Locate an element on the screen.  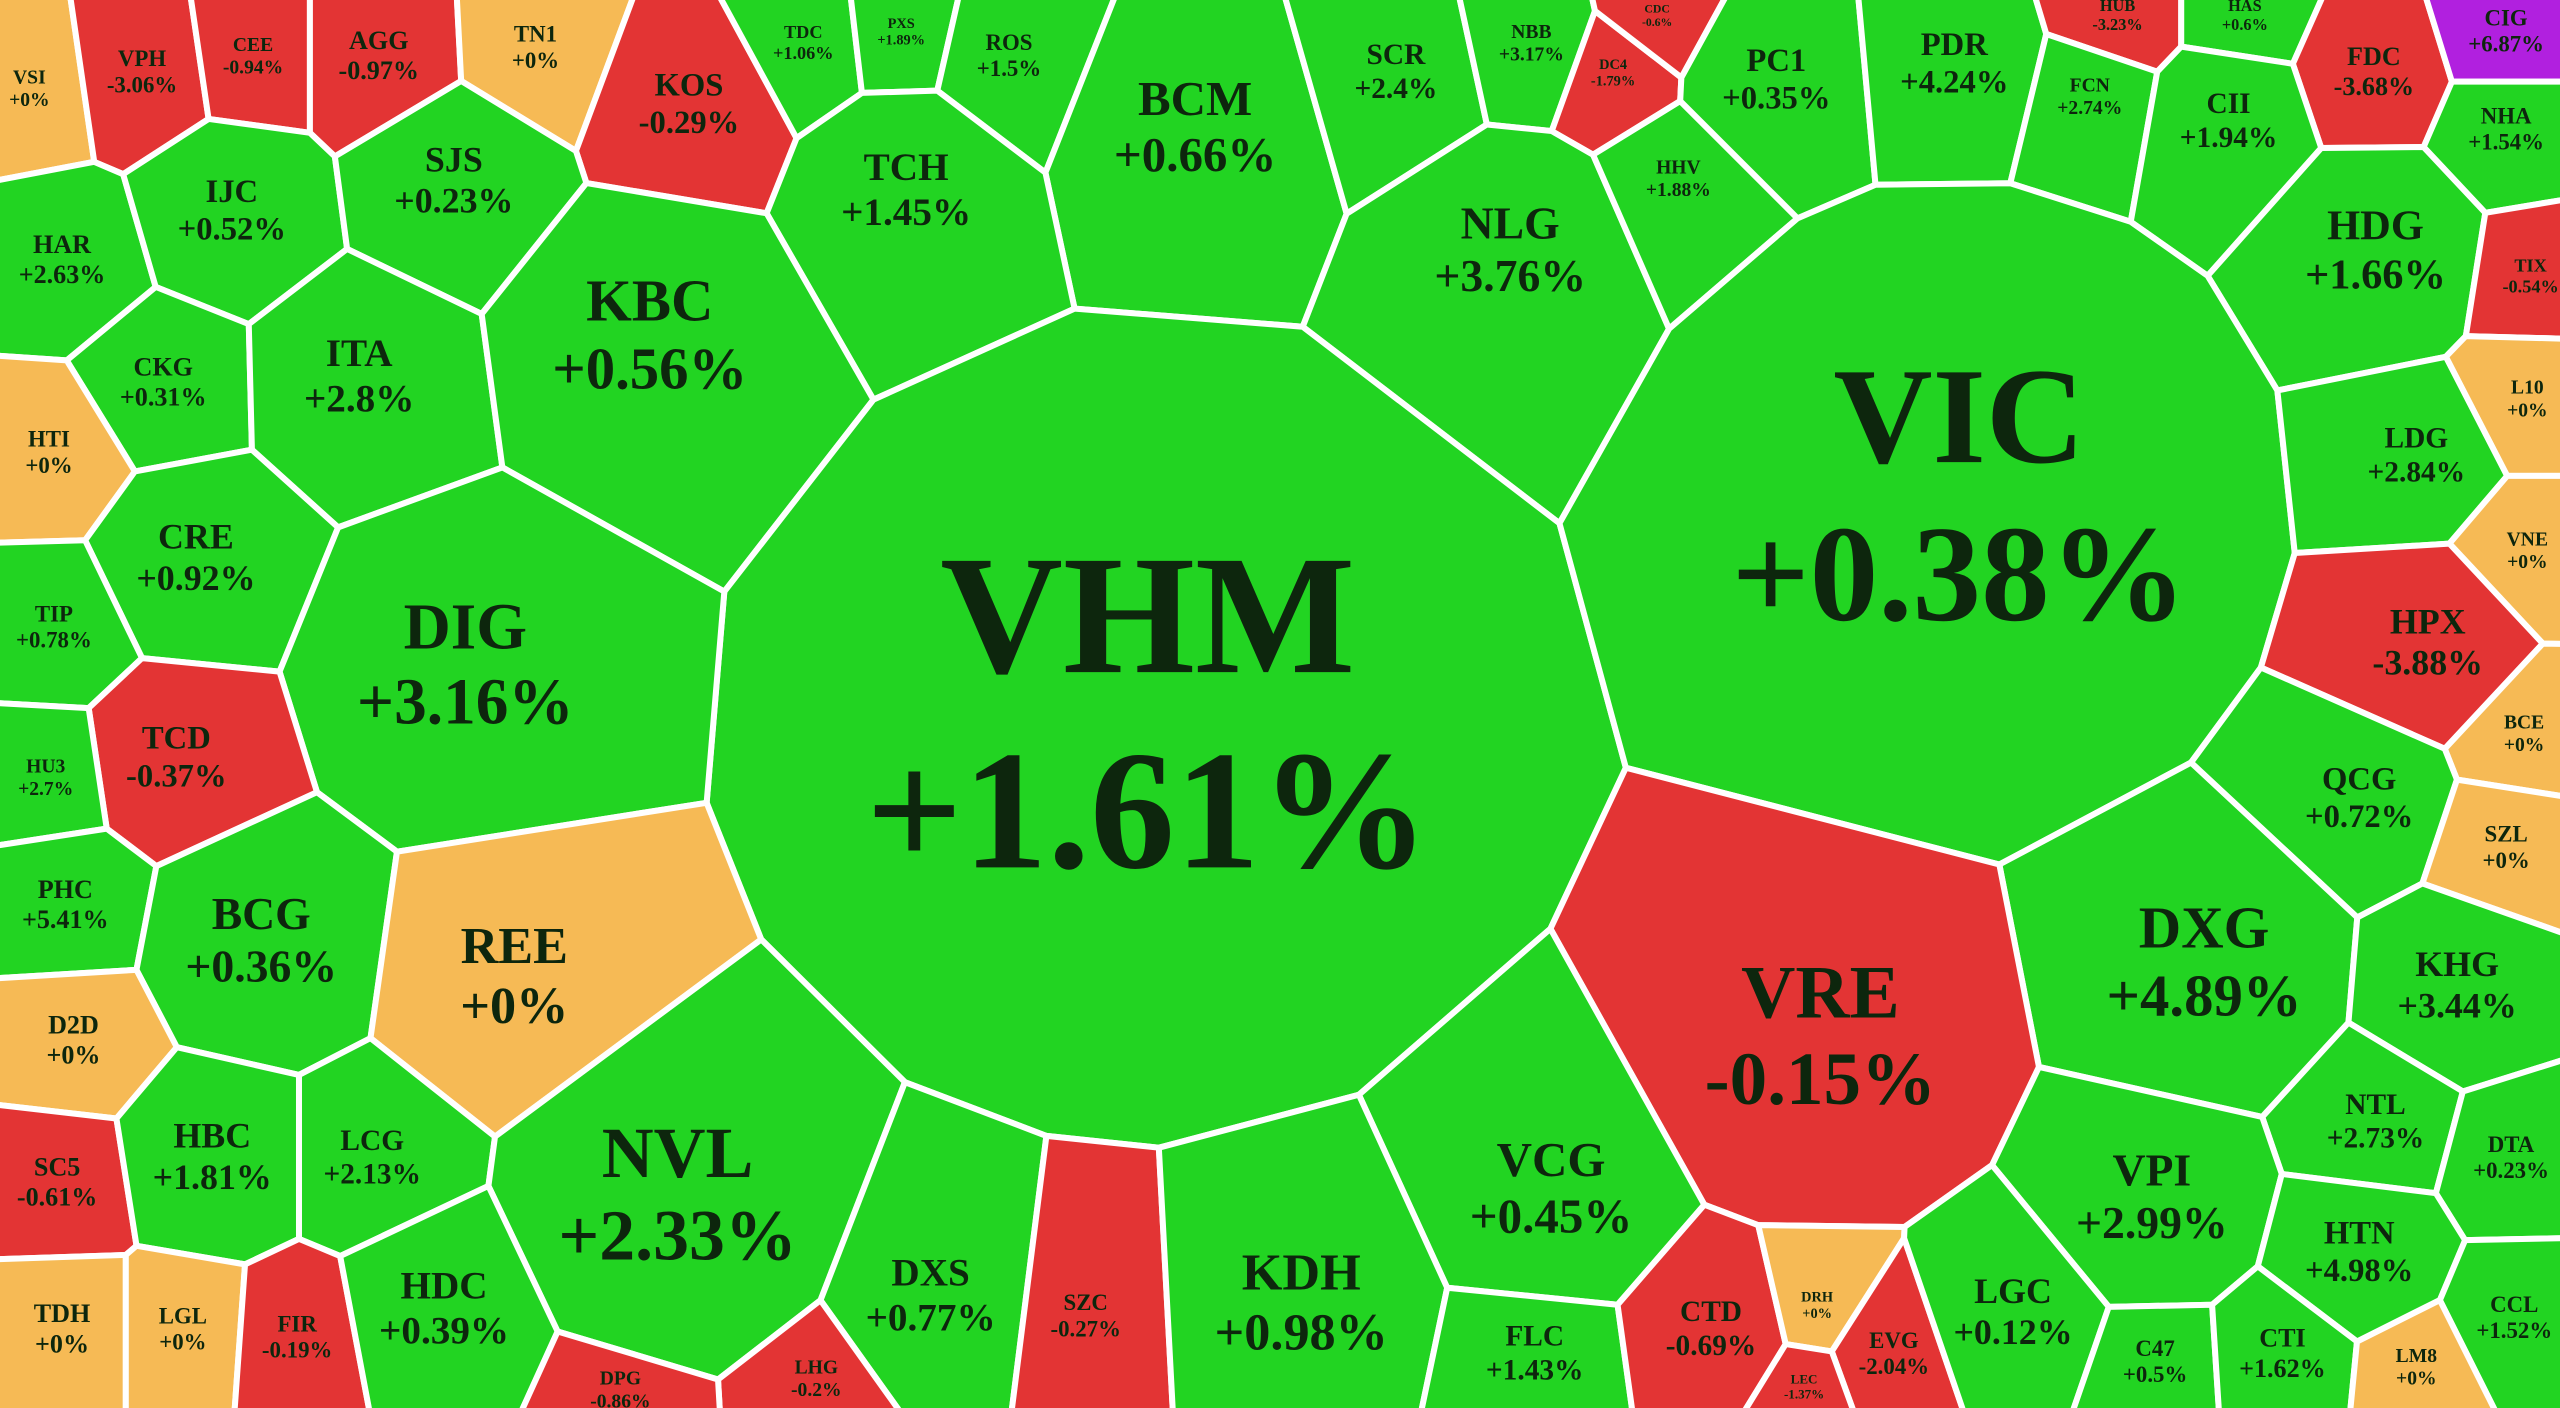
stock-cell: VRE-0.15% is located at coordinates (1794, 997).